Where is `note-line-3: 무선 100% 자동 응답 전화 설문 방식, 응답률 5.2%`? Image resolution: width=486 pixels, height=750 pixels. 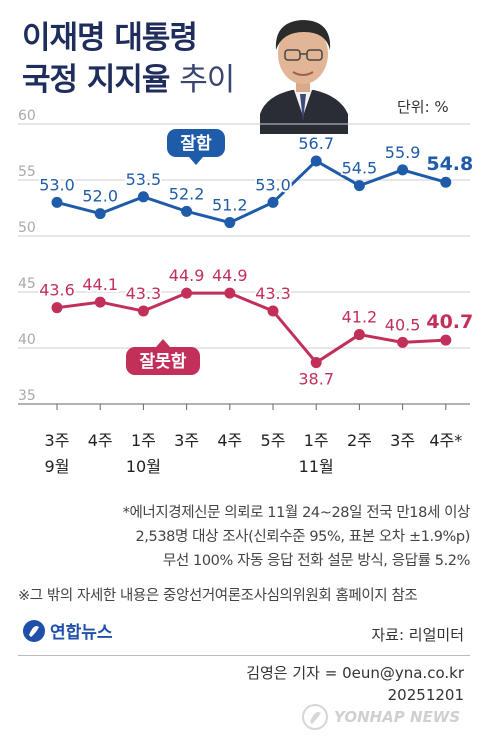
note-line-3: 무선 100% 자동 응답 전화 설문 방식, 응답률 5.2% is located at coordinates (316, 561).